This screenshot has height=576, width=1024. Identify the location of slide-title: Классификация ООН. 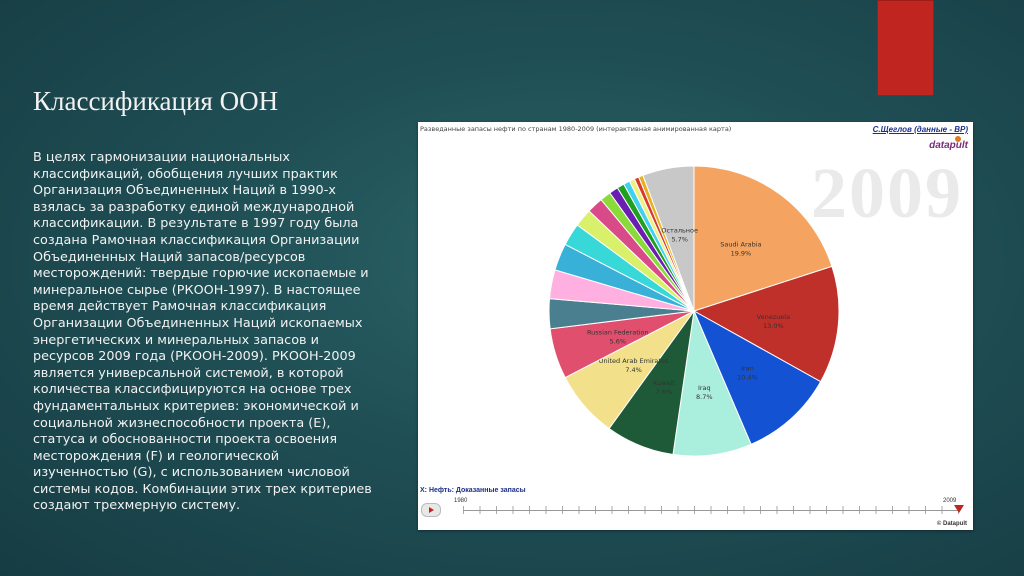
(156, 101).